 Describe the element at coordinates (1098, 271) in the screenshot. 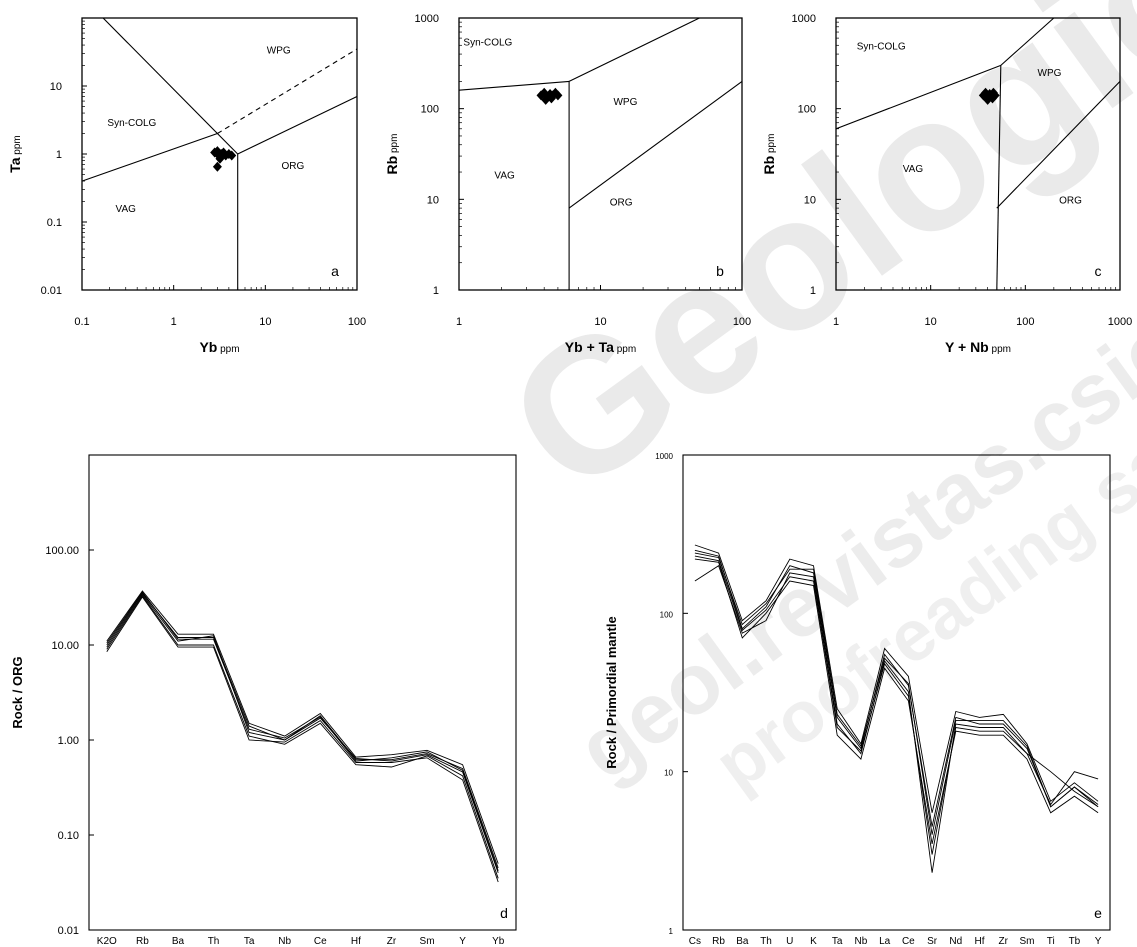

I see `panel-letter: c` at that location.